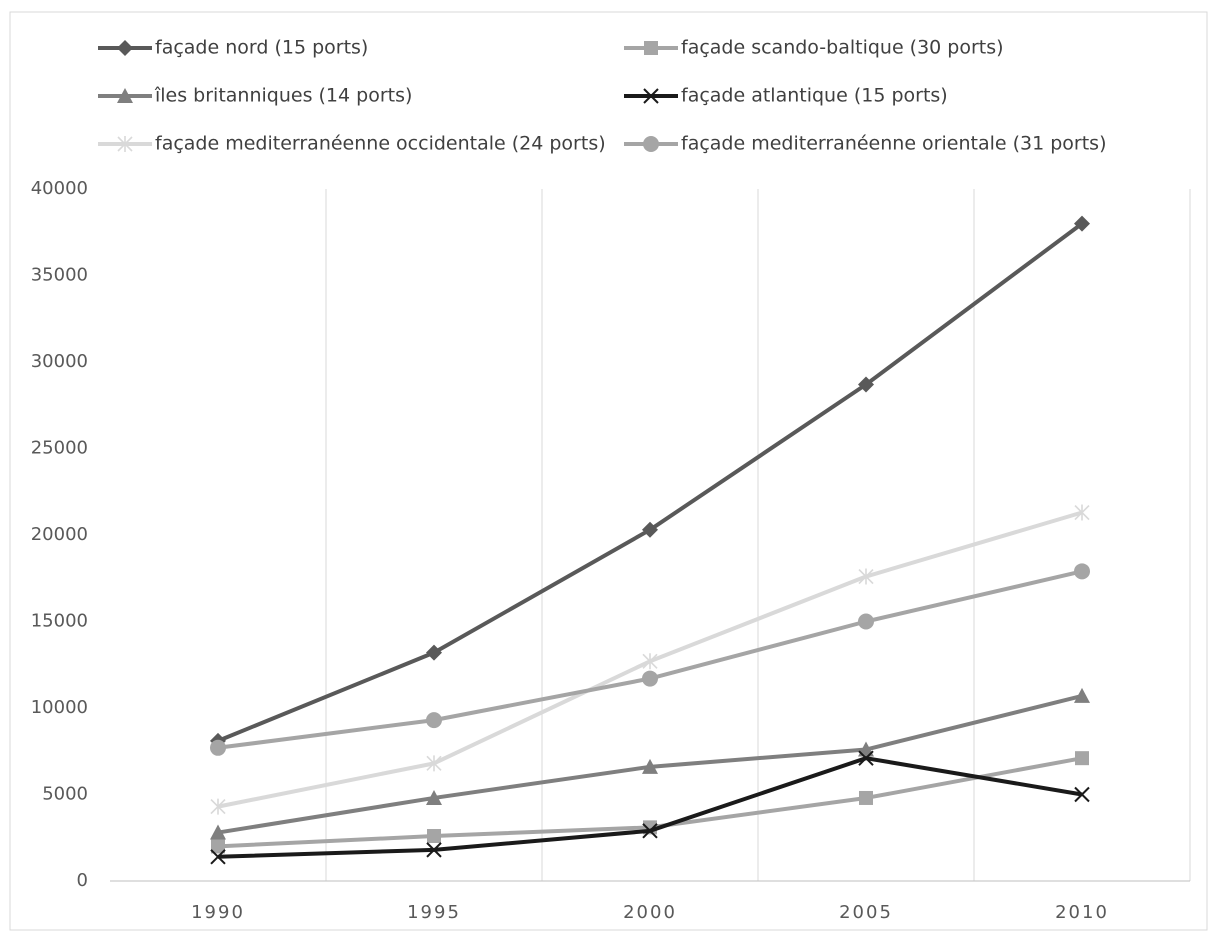 The height and width of the screenshot is (932, 1209). What do you see at coordinates (65, 794) in the screenshot?
I see `y-tick-label: 5000` at bounding box center [65, 794].